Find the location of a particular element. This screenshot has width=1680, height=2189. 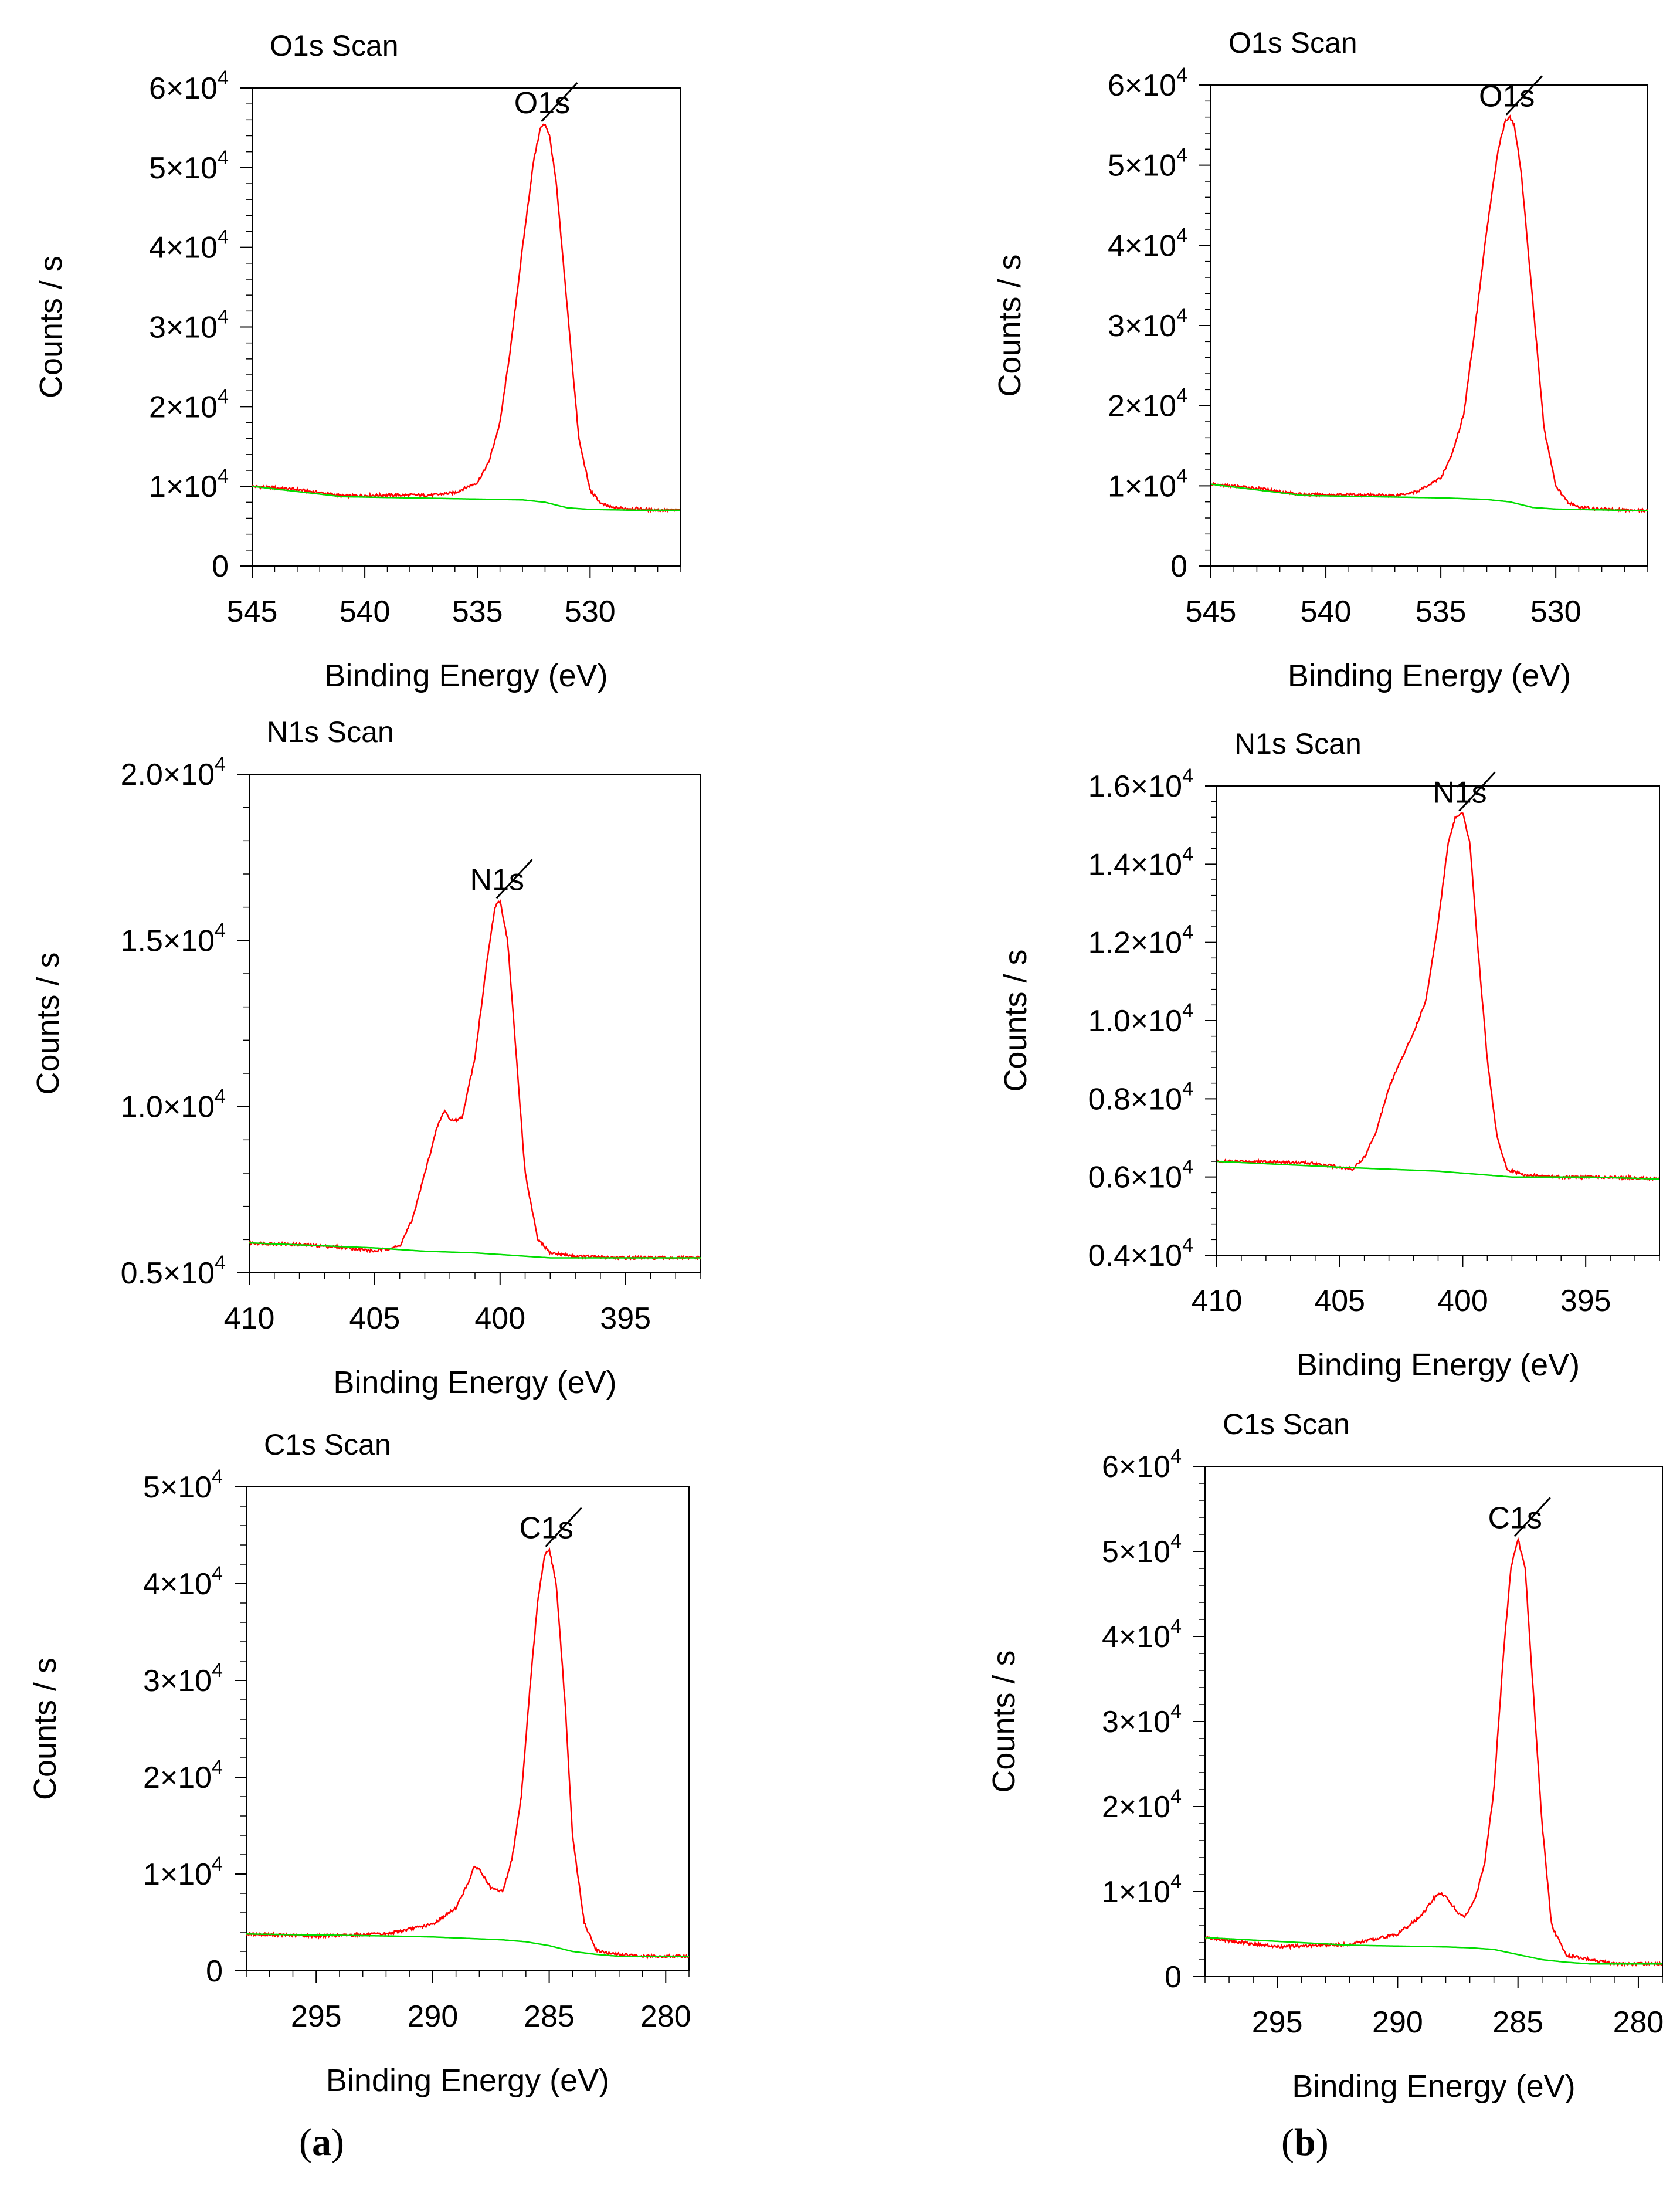

y-tick-label: 0.6×10⁴ is located at coordinates (1140, 1175).